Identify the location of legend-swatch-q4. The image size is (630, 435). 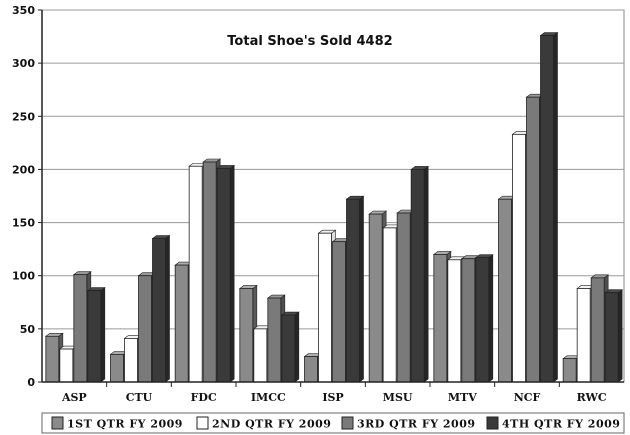
(492, 423).